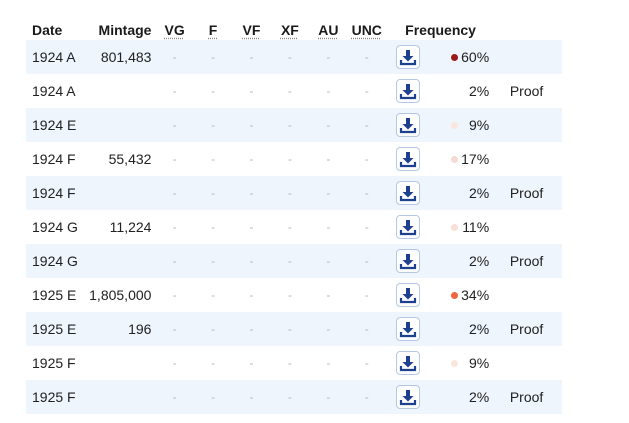 The image size is (629, 423). What do you see at coordinates (54, 91) in the screenshot?
I see `cell-date: 1924 A` at bounding box center [54, 91].